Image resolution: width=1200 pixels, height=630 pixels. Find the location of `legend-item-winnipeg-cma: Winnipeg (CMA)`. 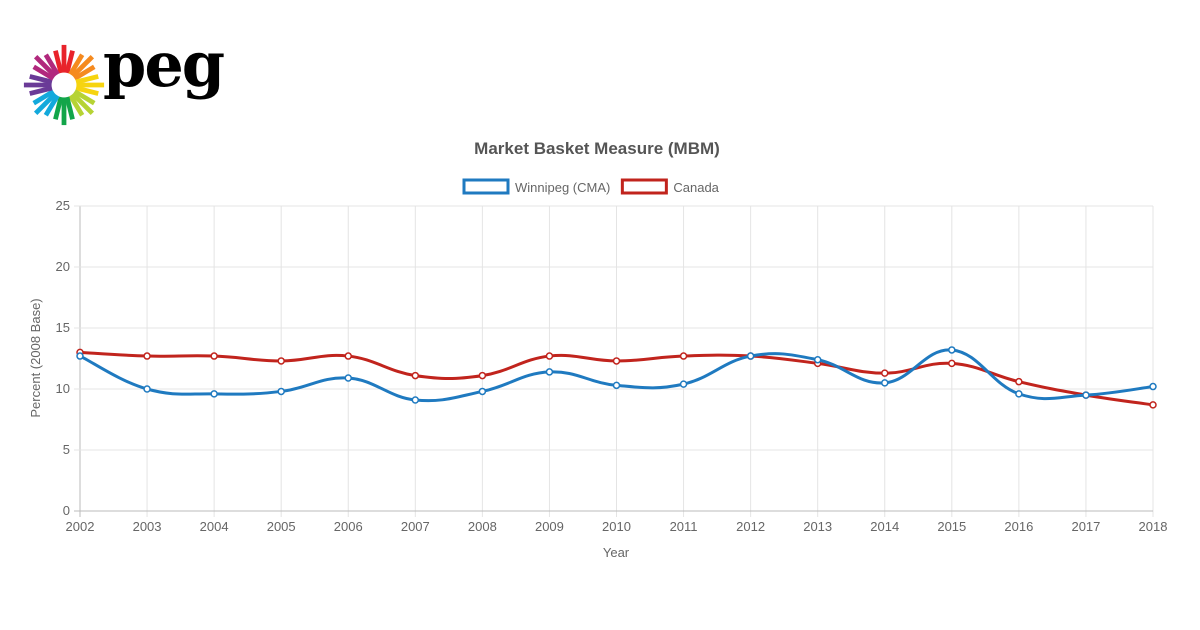

legend-item-winnipeg-cma: Winnipeg (CMA) is located at coordinates (536, 186).